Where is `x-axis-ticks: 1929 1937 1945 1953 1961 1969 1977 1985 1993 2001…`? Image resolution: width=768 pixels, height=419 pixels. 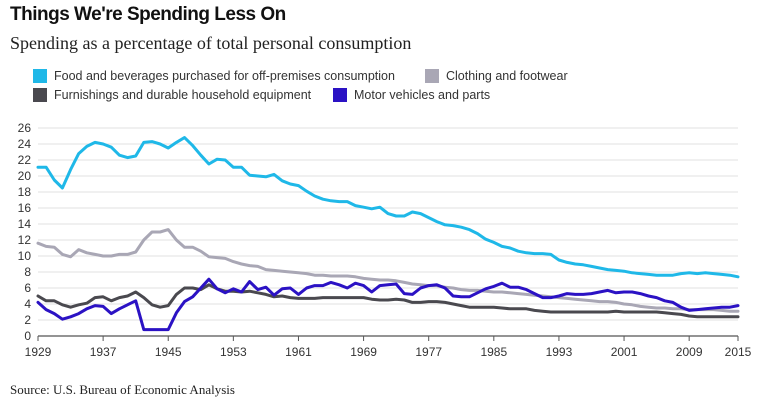
x-axis-ticks: 1929 1937 1945 1953 1961 1969 1977 1985 1993 2001… is located at coordinates (388, 347).